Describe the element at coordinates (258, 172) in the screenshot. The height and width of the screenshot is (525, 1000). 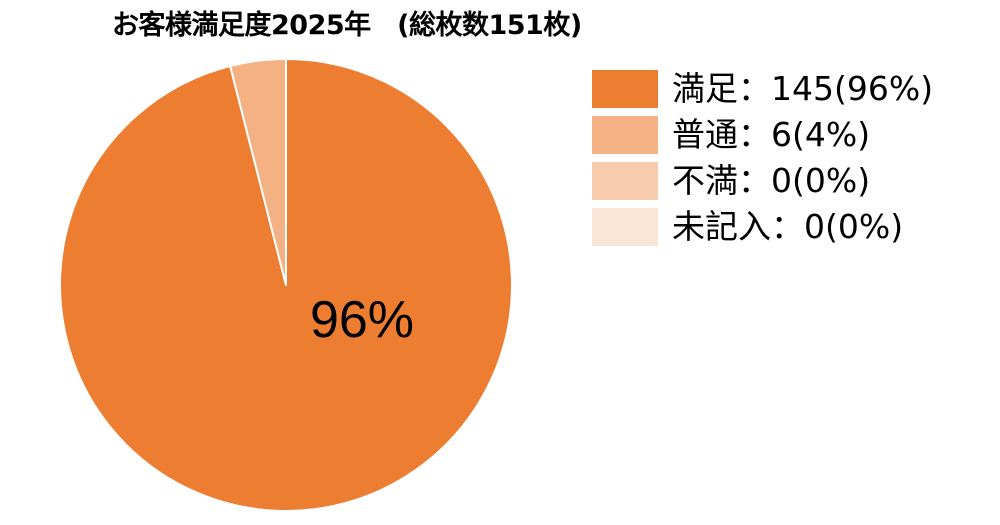
I see `pie-slice-普通` at that location.